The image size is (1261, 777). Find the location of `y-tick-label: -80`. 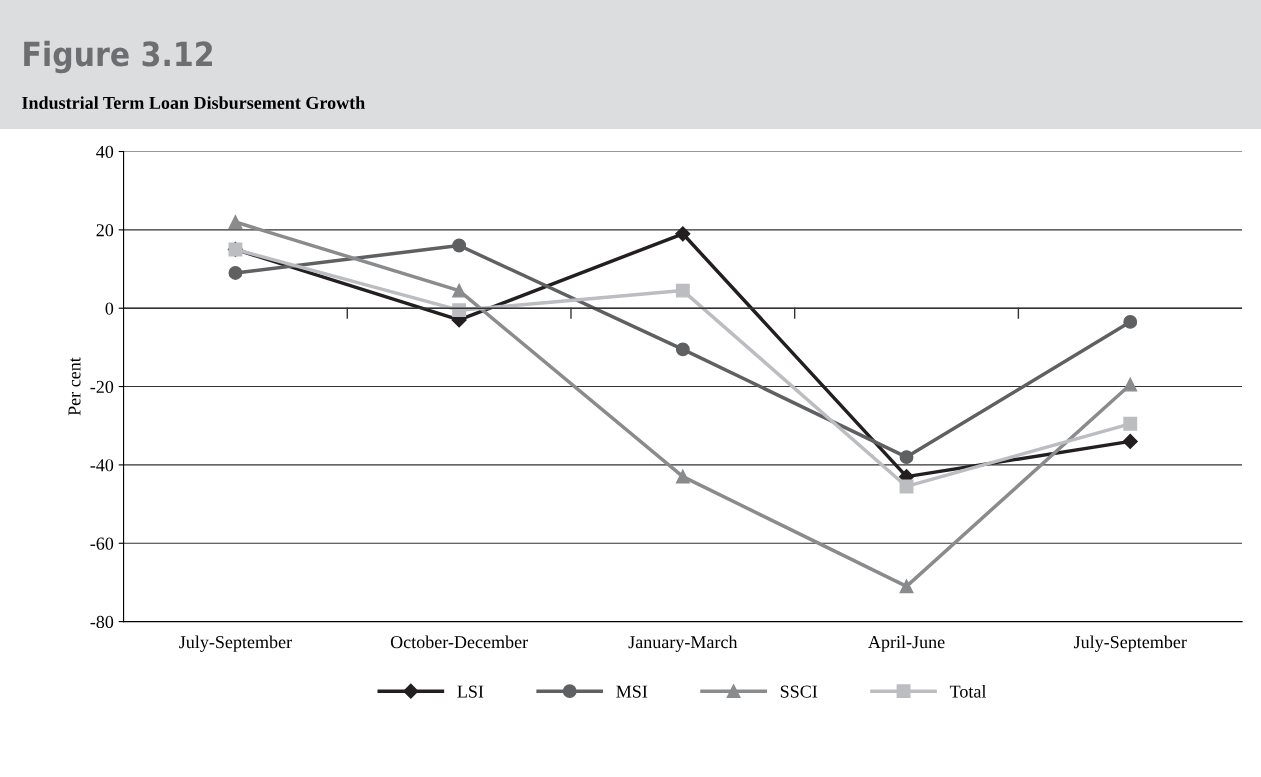

y-tick-label: -80 is located at coordinates (102, 622).